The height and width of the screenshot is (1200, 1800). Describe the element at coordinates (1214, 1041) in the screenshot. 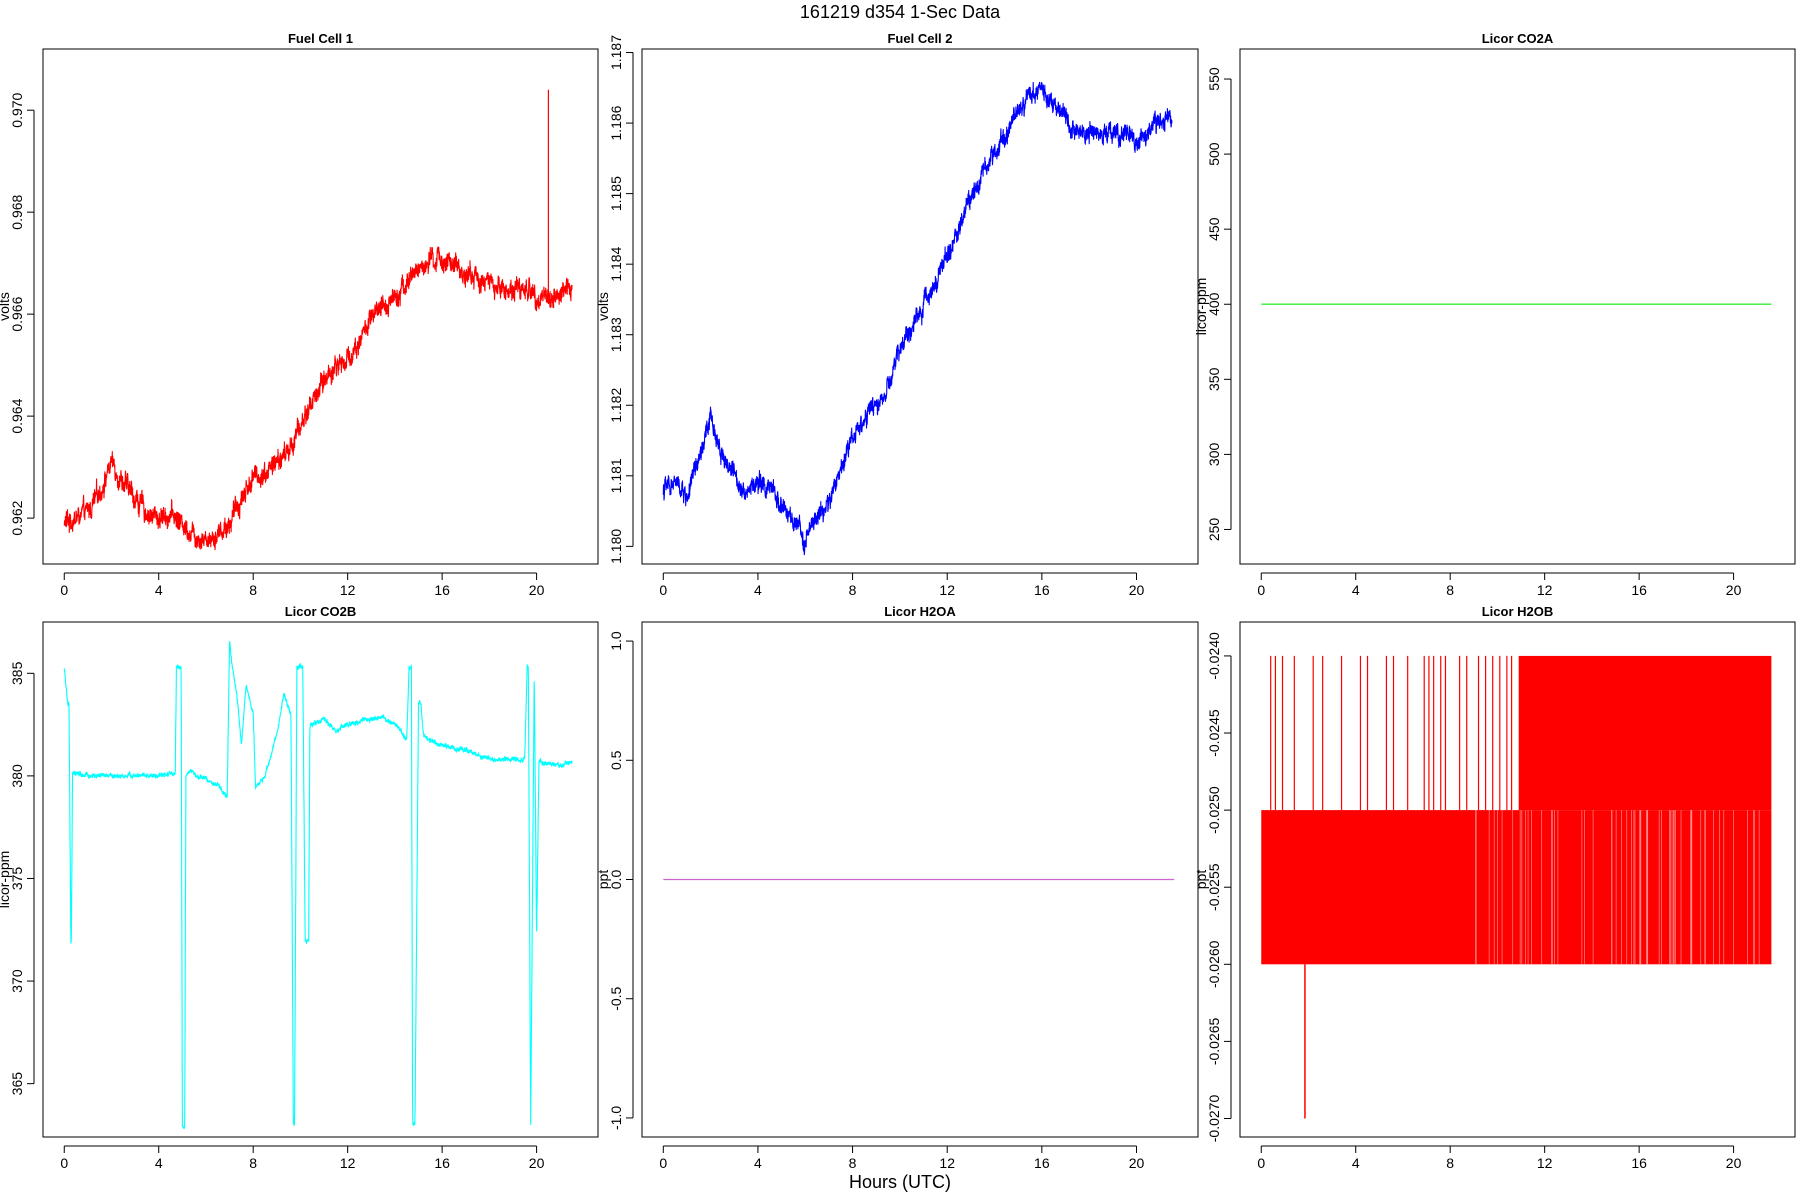

I see `y-tick-label: -0.0265` at that location.